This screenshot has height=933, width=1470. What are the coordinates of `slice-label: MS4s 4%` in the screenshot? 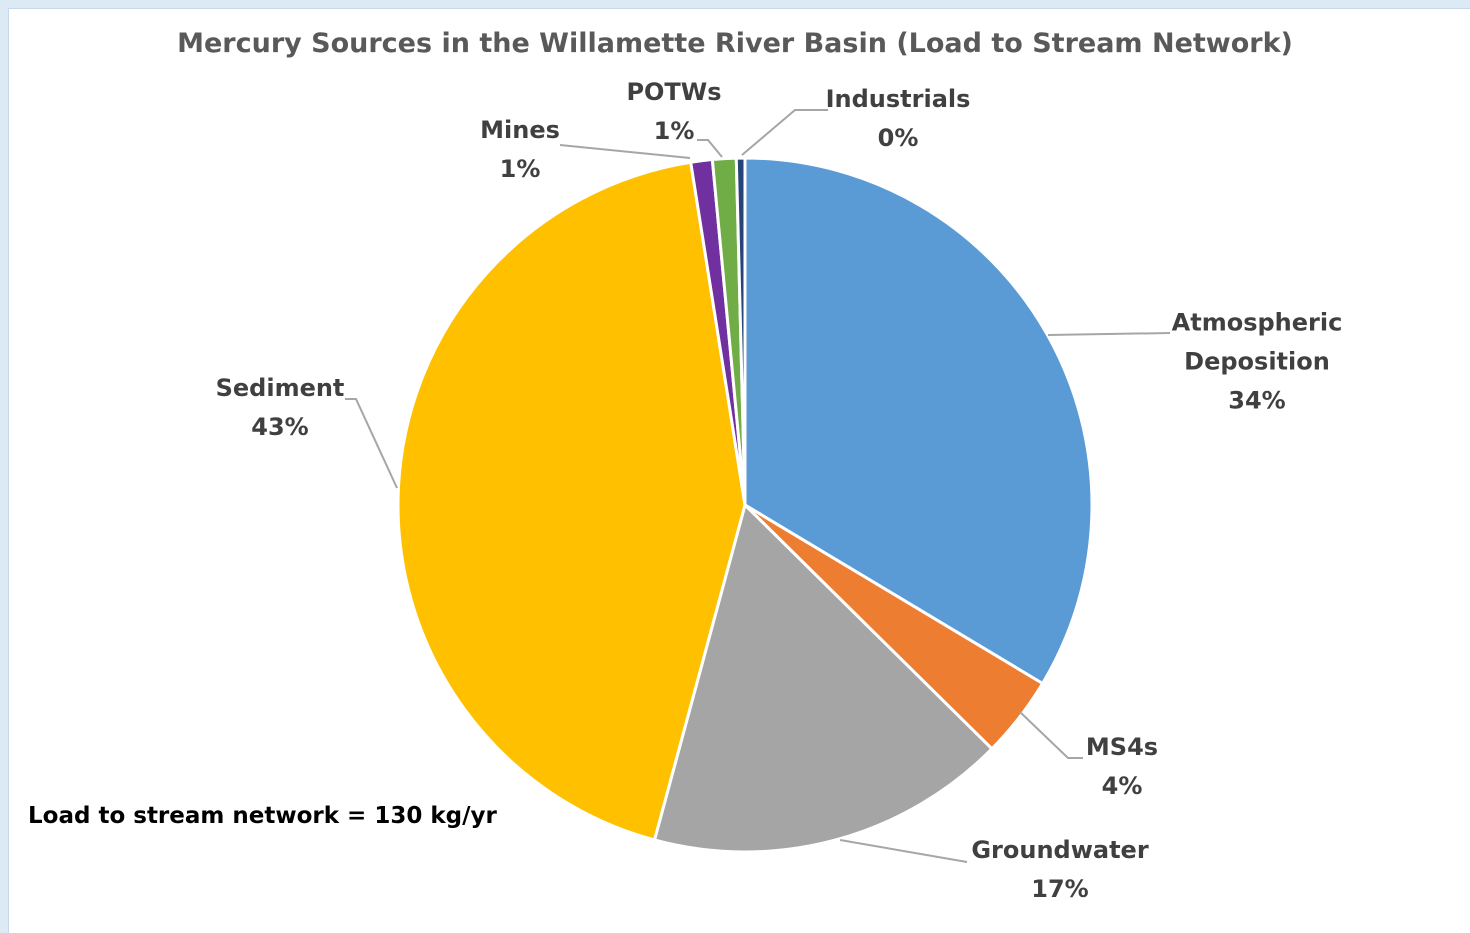 It's located at (1122, 767).